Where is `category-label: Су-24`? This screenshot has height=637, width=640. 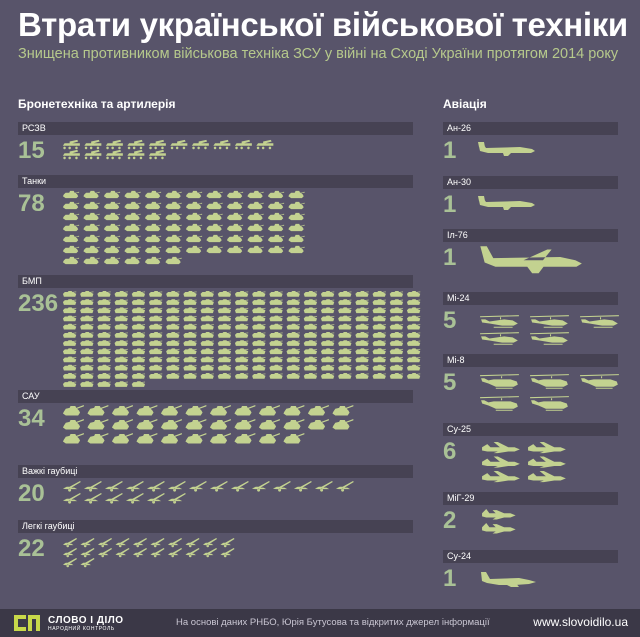 category-label: Су-24 is located at coordinates (459, 556).